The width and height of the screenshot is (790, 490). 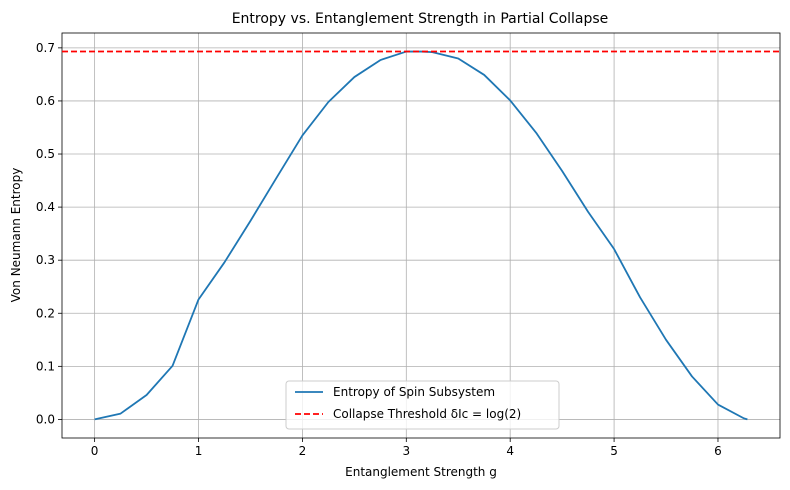 What do you see at coordinates (45, 313) in the screenshot?
I see `y-tick-label: 0.2` at bounding box center [45, 313].